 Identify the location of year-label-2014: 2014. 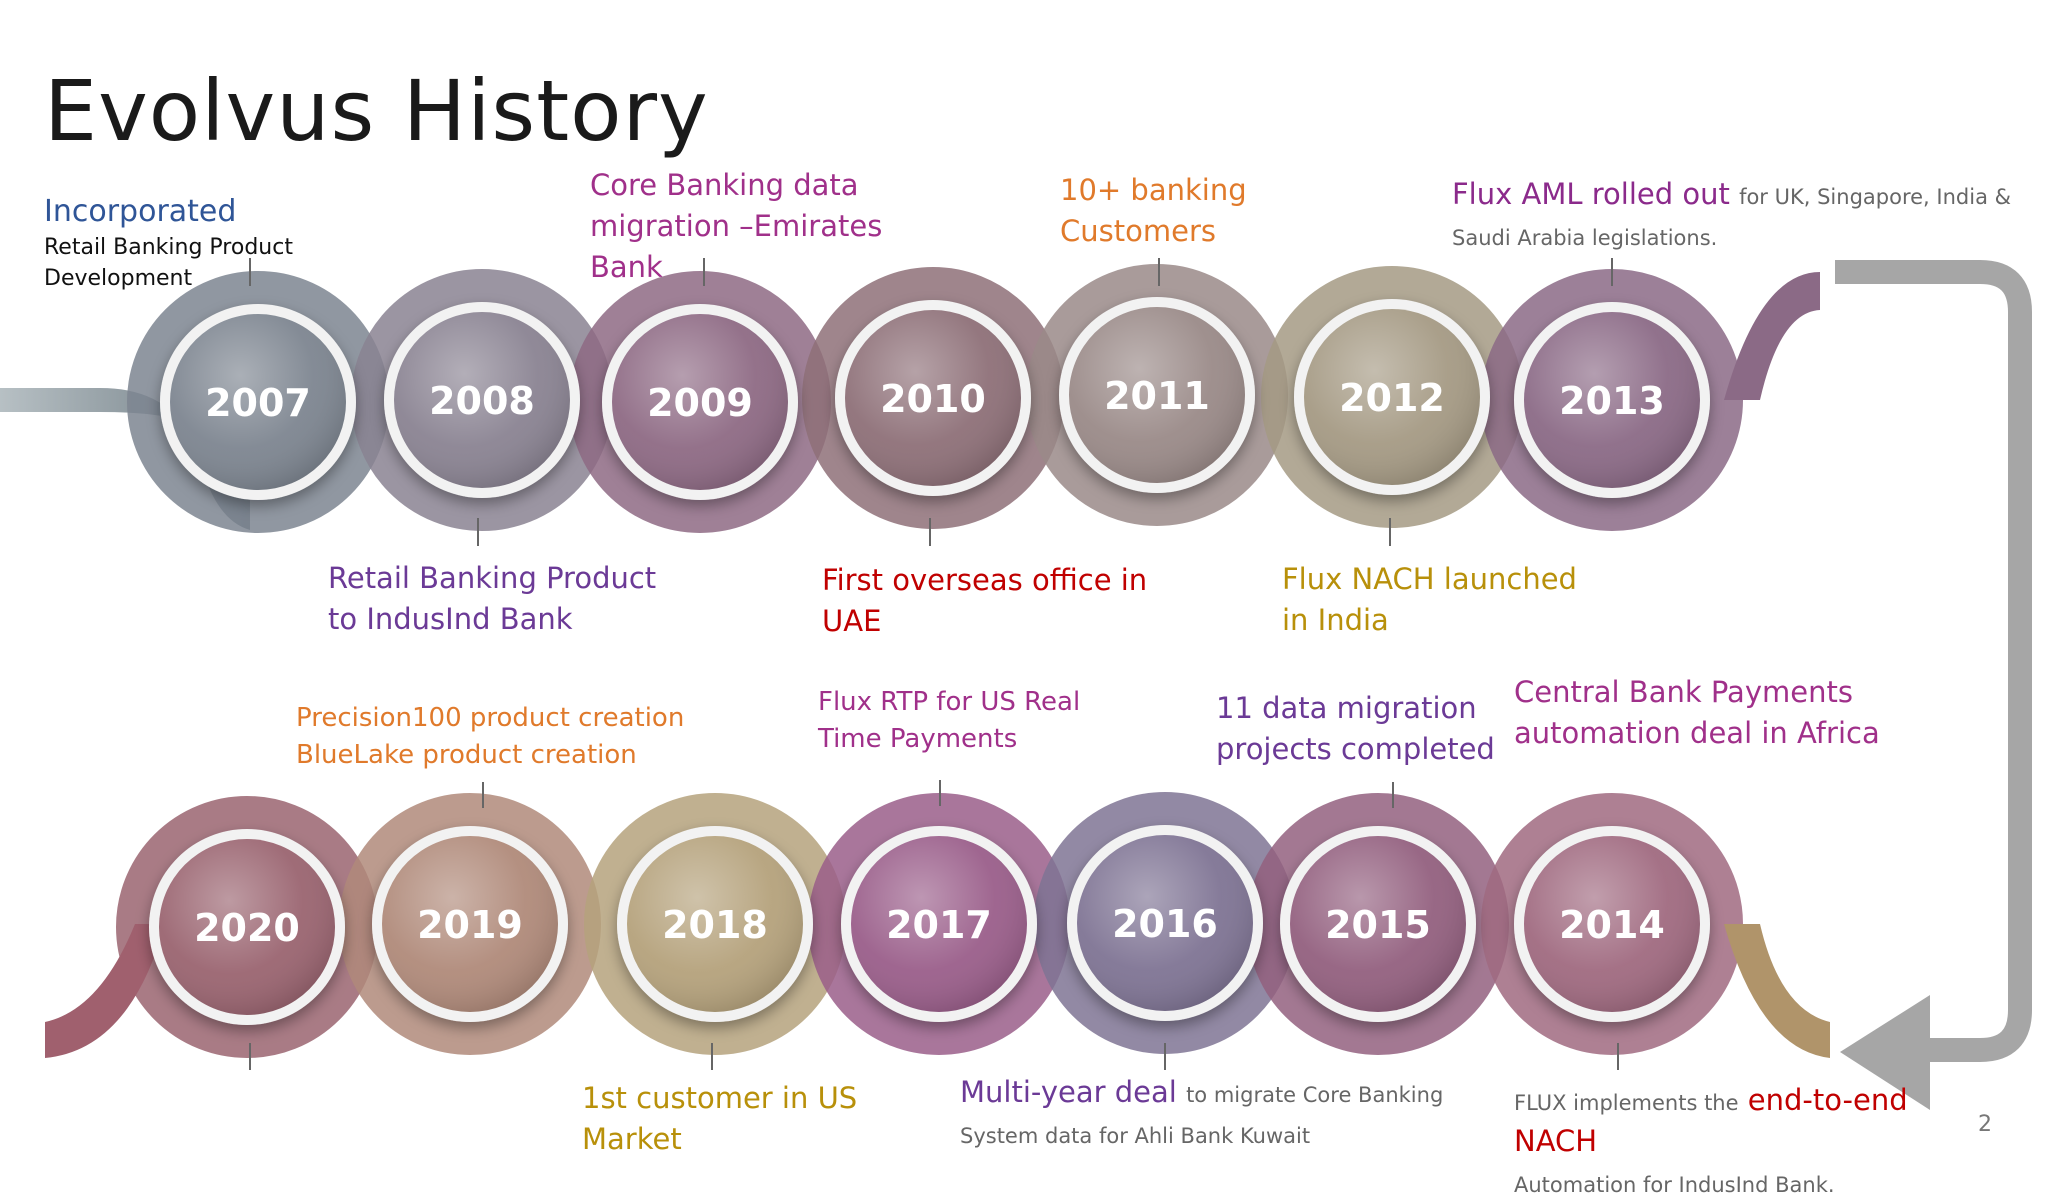
(1612, 925).